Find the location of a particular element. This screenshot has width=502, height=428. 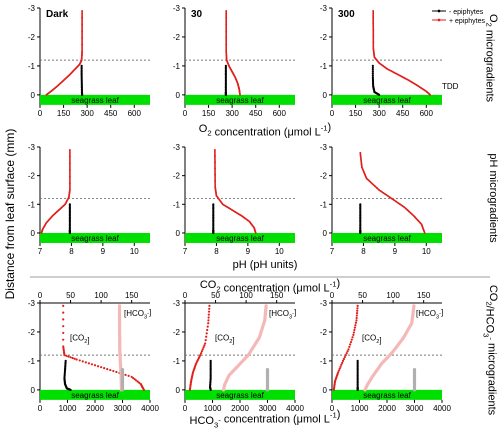

x-tick-label: 0 is located at coordinates (332, 113).